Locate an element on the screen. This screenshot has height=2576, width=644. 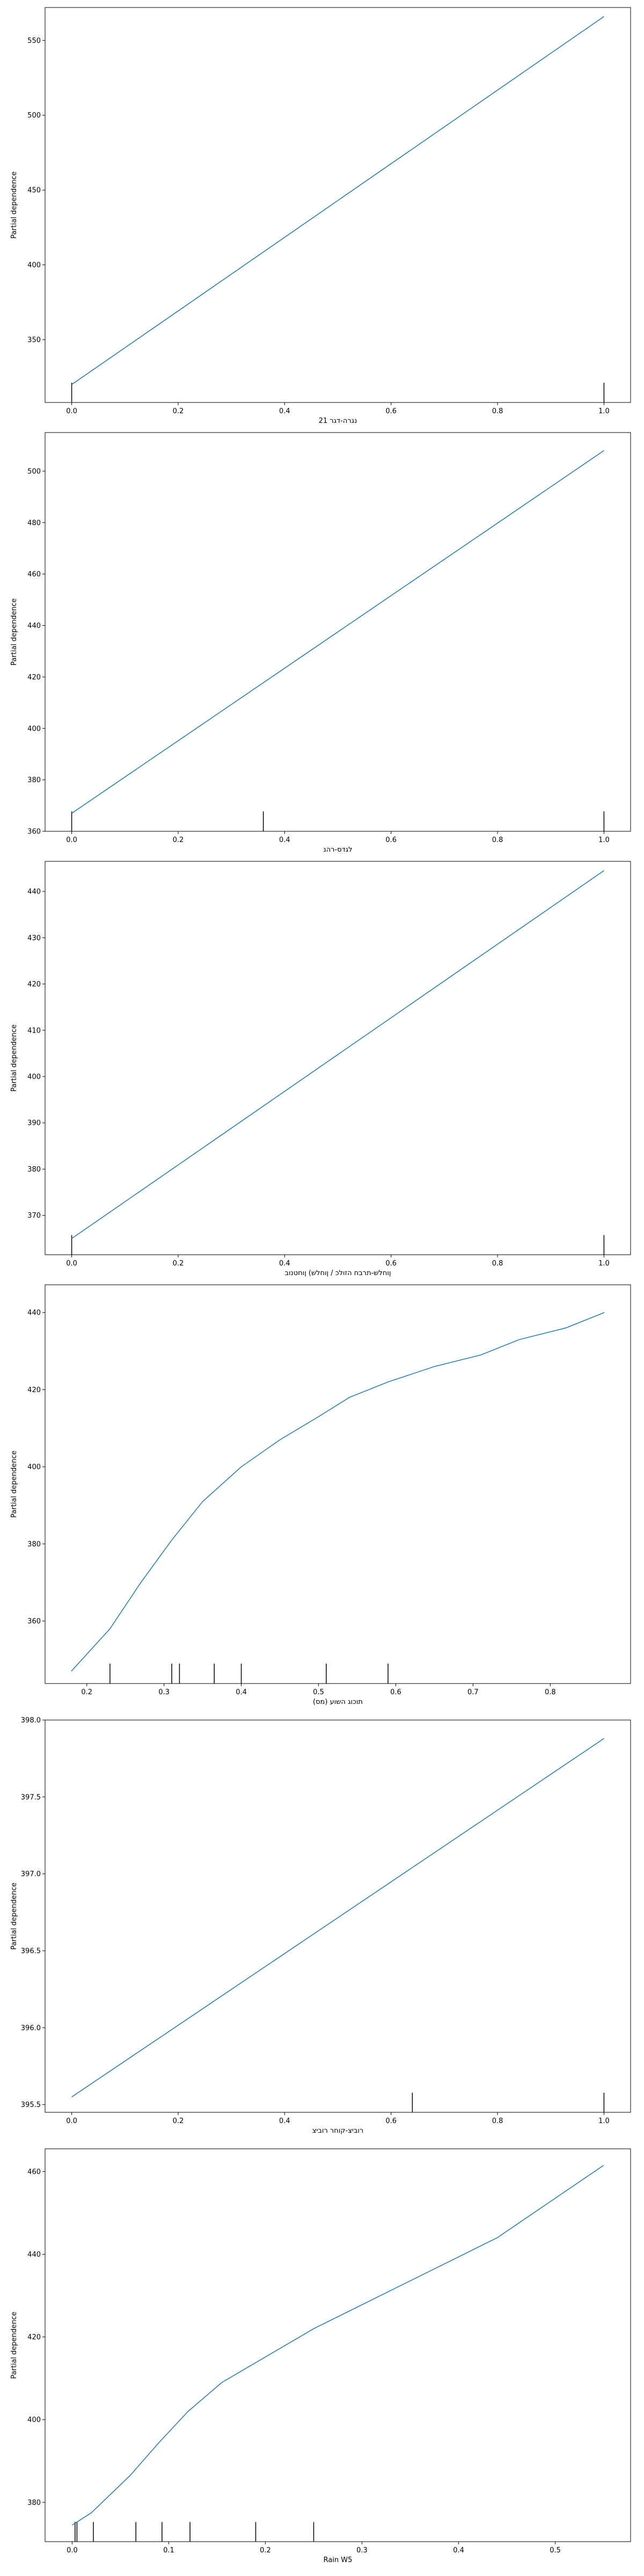
y-tick-label: 396.5 is located at coordinates (31, 1952).